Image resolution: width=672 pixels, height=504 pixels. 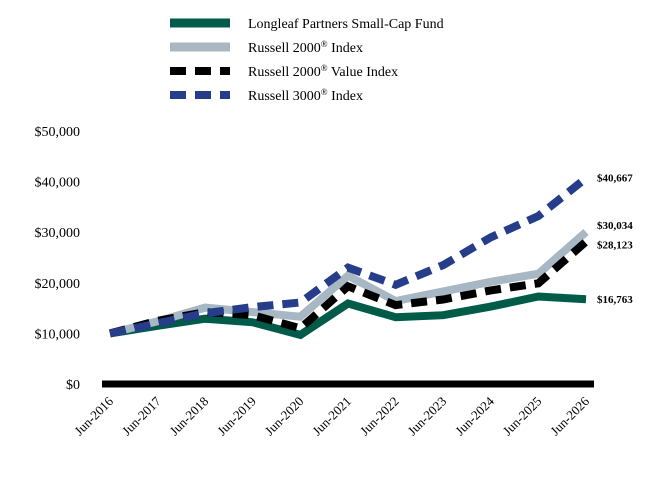 What do you see at coordinates (305, 95) in the screenshot?
I see `legend-label-russell-3000-index: Russell 3000® Index` at bounding box center [305, 95].